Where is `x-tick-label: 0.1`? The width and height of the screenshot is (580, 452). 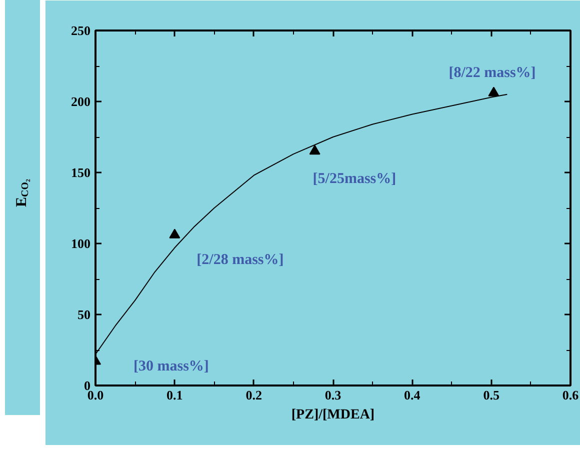 x-tick-label: 0.1 is located at coordinates (174, 395).